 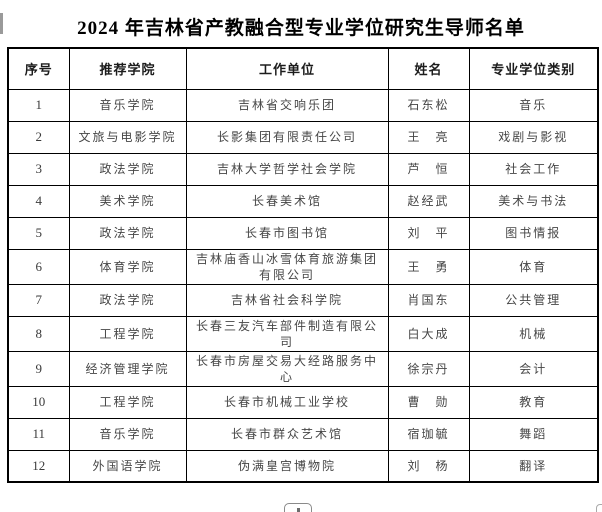 What do you see at coordinates (428, 466) in the screenshot?
I see `table-cell: 刘 杨` at bounding box center [428, 466].